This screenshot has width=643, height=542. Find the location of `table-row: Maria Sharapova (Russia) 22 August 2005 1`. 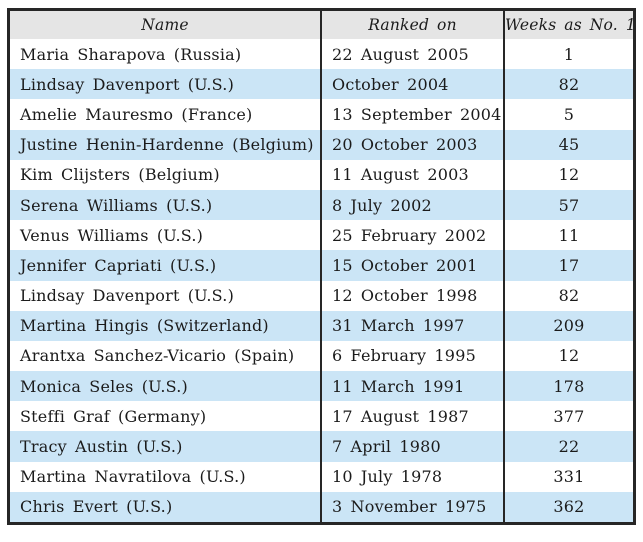

table-row: Maria Sharapova (Russia) 22 August 2005 1 is located at coordinates (321, 54).